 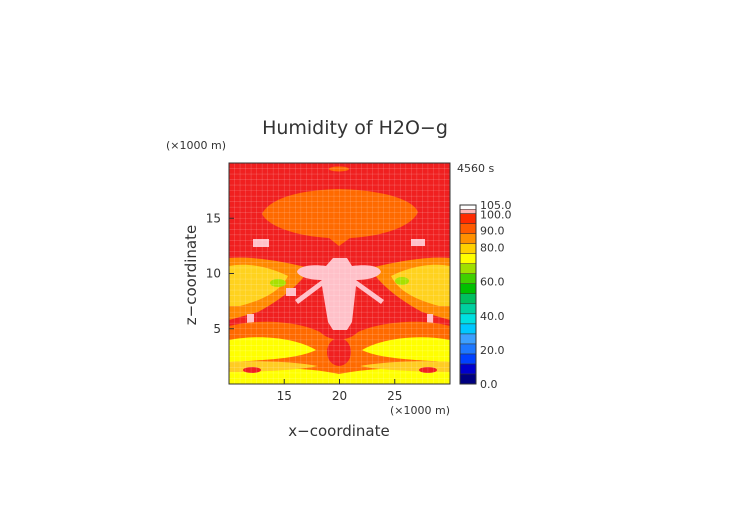 I want to click on right-edge-pink, so click(x=430, y=318).